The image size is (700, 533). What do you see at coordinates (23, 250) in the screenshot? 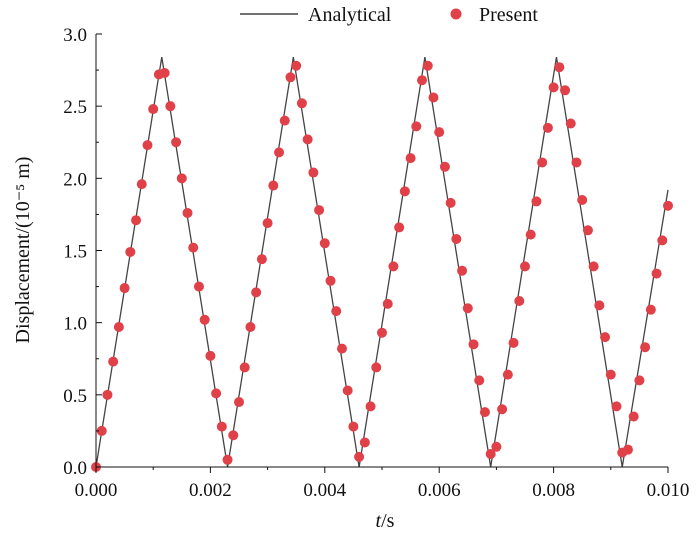
I see `y-axis-title: Displacement/(10⁻⁵ m)` at bounding box center [23, 250].